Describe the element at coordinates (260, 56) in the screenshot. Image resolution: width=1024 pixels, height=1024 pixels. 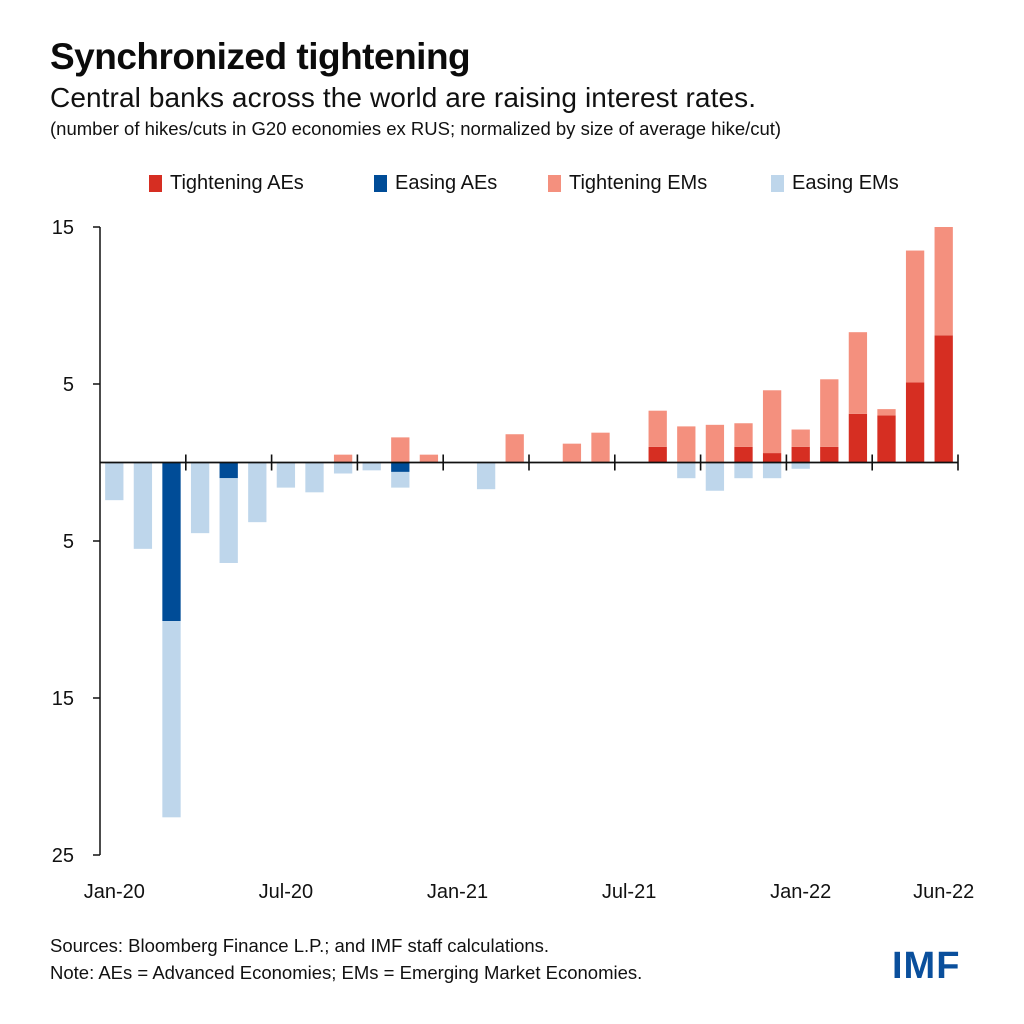
I see `chart-title: Synchronized tightening` at that location.